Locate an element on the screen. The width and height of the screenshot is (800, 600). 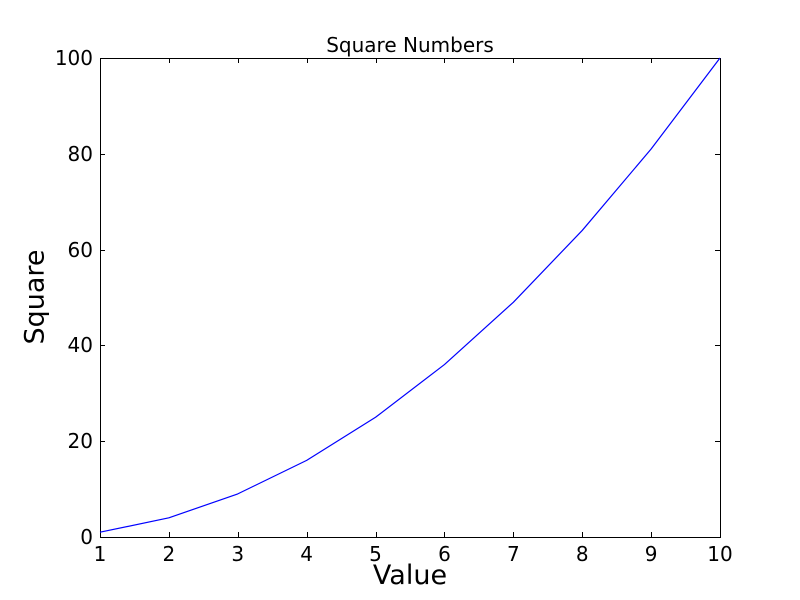
x-tick-label: 4 is located at coordinates (307, 554).